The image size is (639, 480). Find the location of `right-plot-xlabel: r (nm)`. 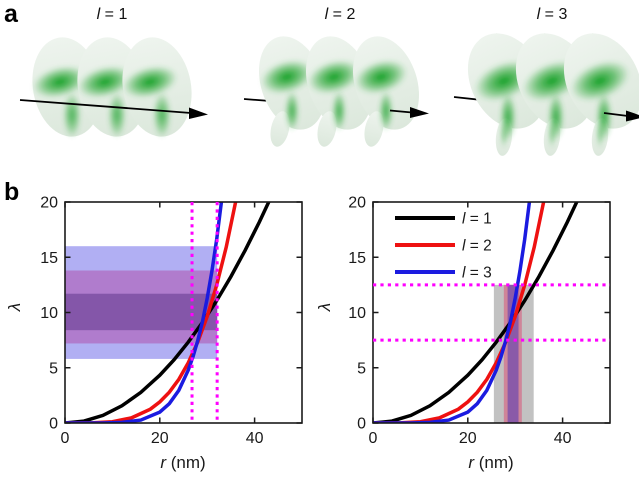

right-plot-xlabel: r (nm) is located at coordinates (491, 462).